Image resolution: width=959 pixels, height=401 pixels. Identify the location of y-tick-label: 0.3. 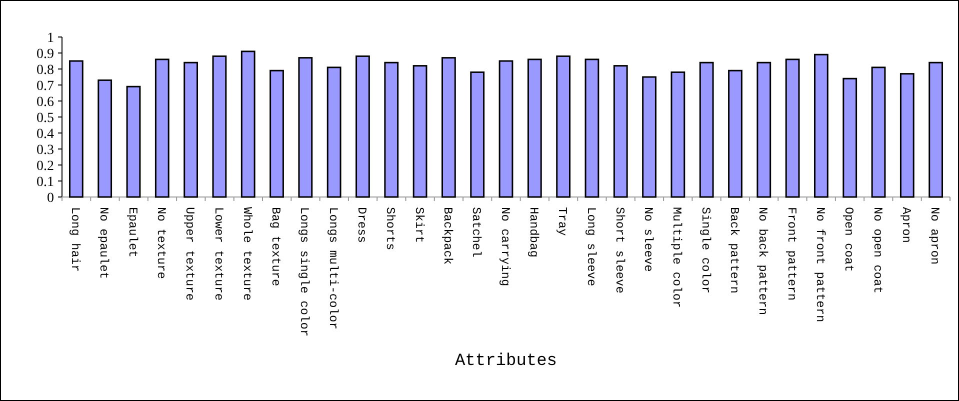
(45, 150).